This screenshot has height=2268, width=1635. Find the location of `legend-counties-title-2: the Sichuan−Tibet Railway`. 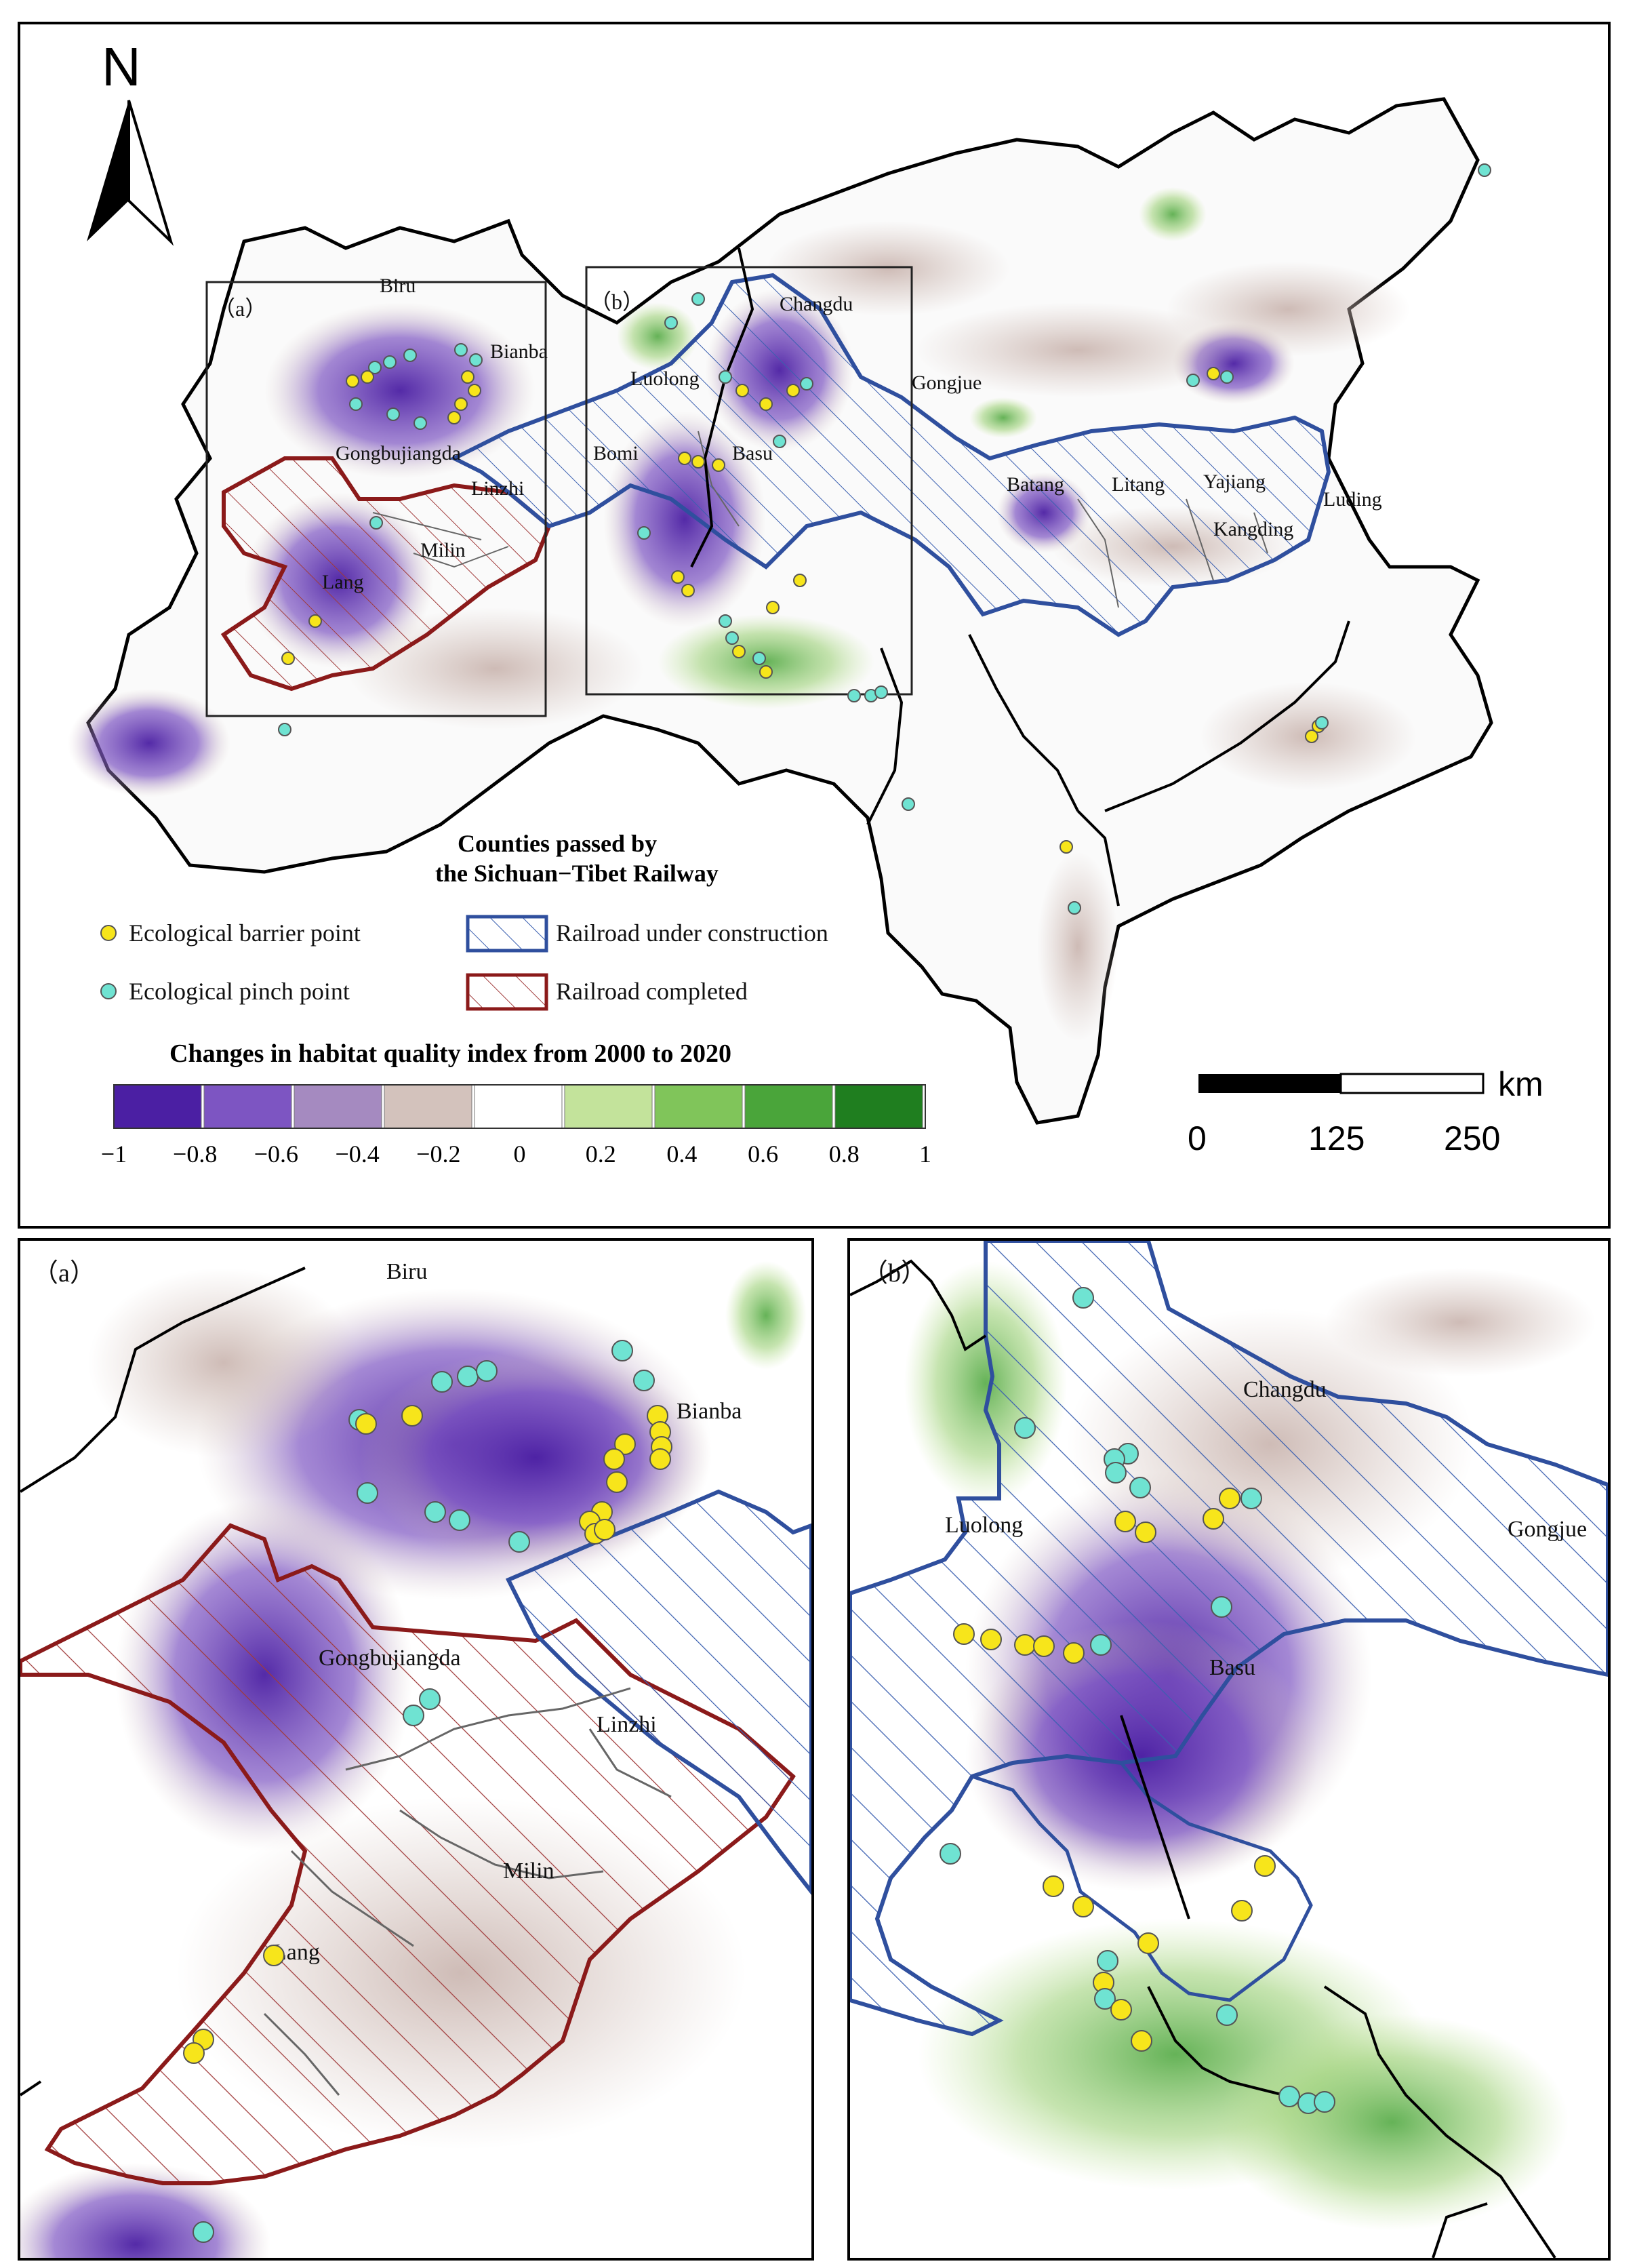

legend-counties-title-2: the Sichuan−Tibet Railway is located at coordinates (577, 874).